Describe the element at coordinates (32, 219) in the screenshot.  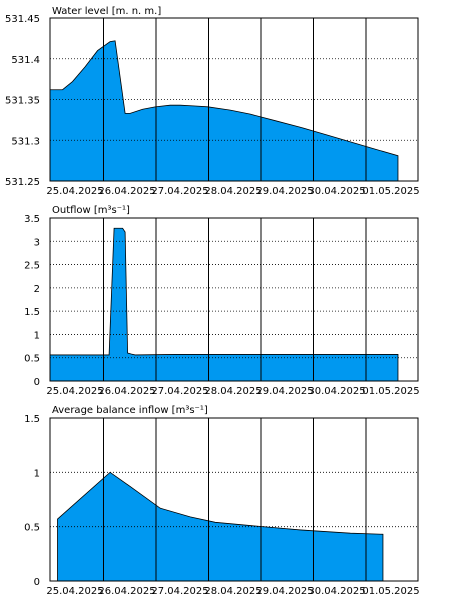
I see `y-tick-label: 3.5` at that location.